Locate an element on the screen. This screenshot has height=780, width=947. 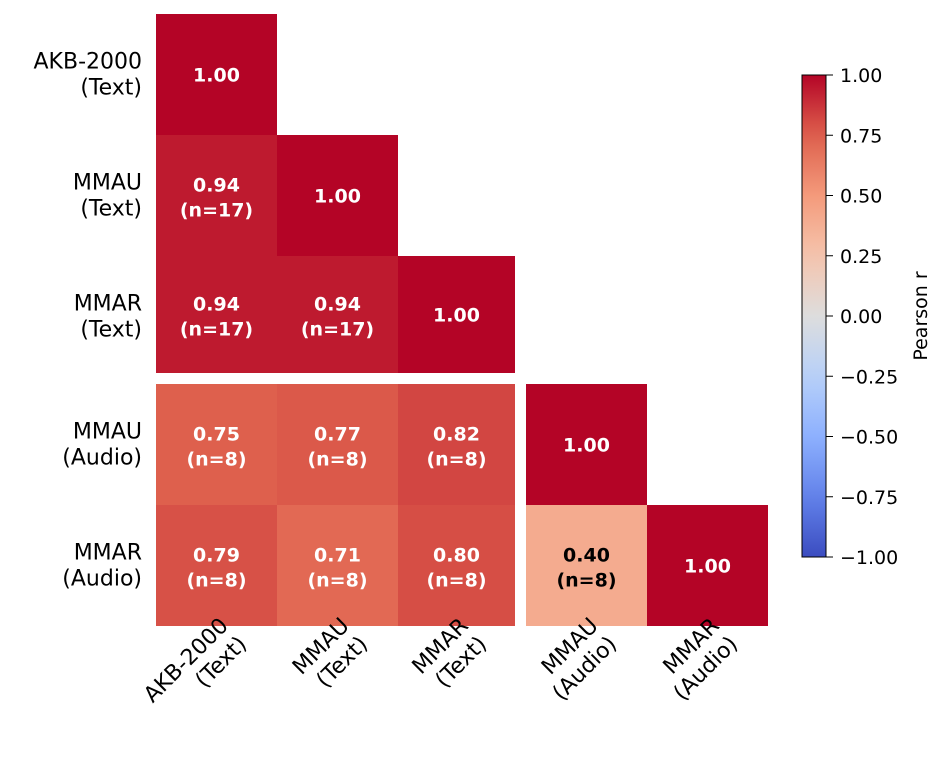
colorbar-gradient is located at coordinates (814, 316).